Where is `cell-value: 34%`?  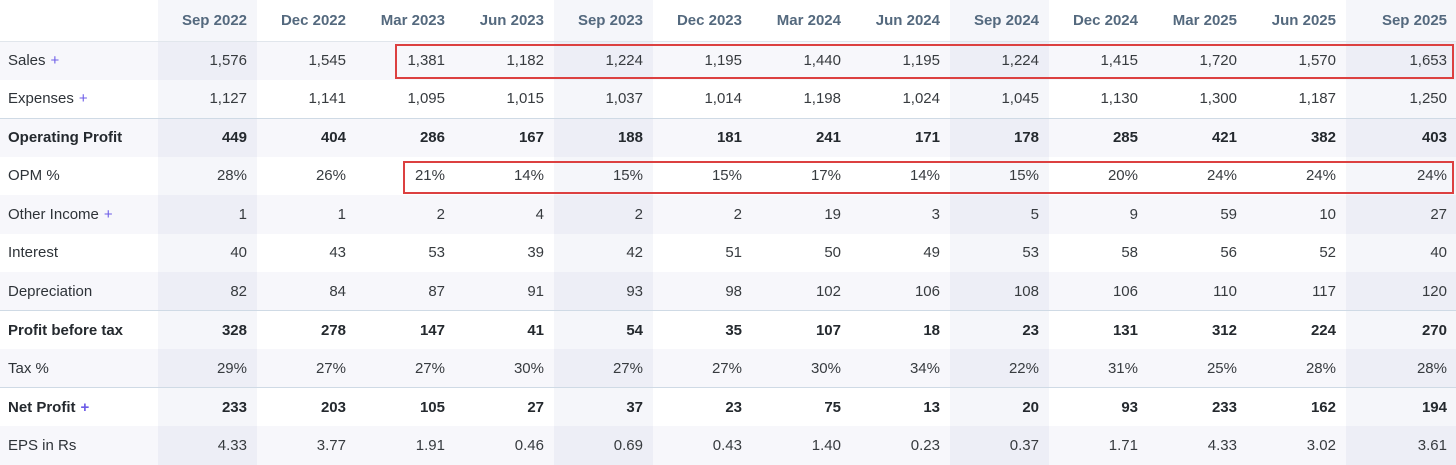
cell-value: 34% is located at coordinates (924, 368).